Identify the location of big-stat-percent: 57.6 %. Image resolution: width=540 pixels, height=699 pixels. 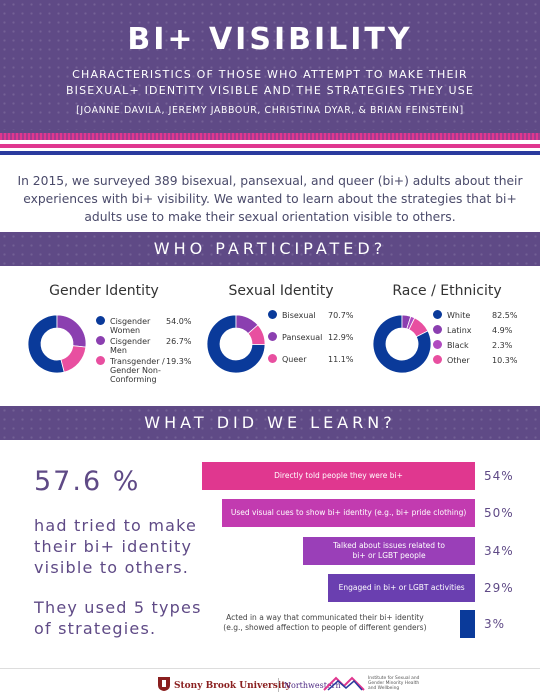
(87, 481).